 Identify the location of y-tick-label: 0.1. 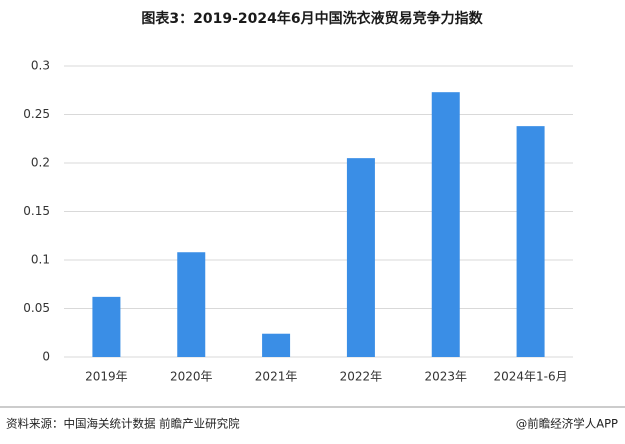
(40, 260).